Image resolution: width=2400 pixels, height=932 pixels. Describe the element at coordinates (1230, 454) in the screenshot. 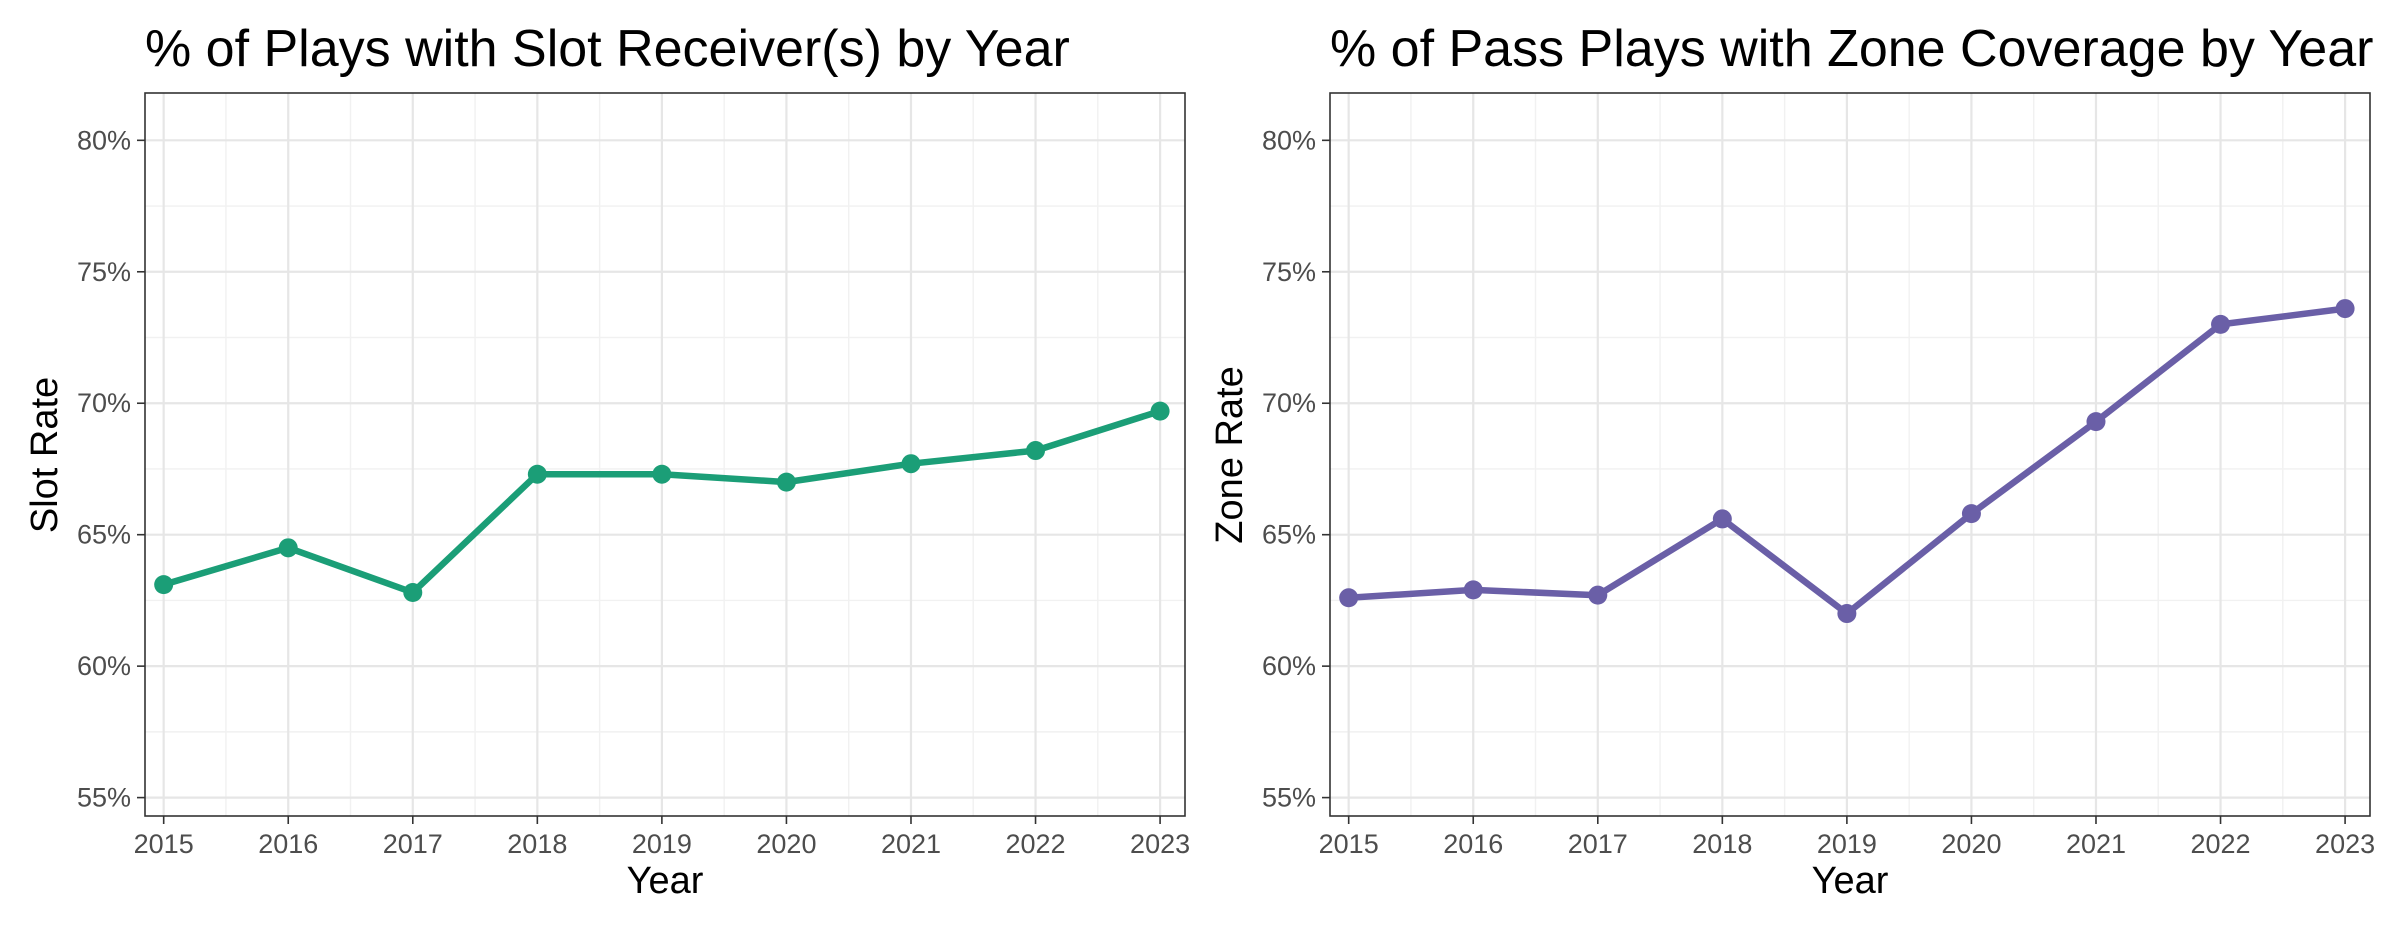

I see `y-axis-title: Zone Rate` at that location.